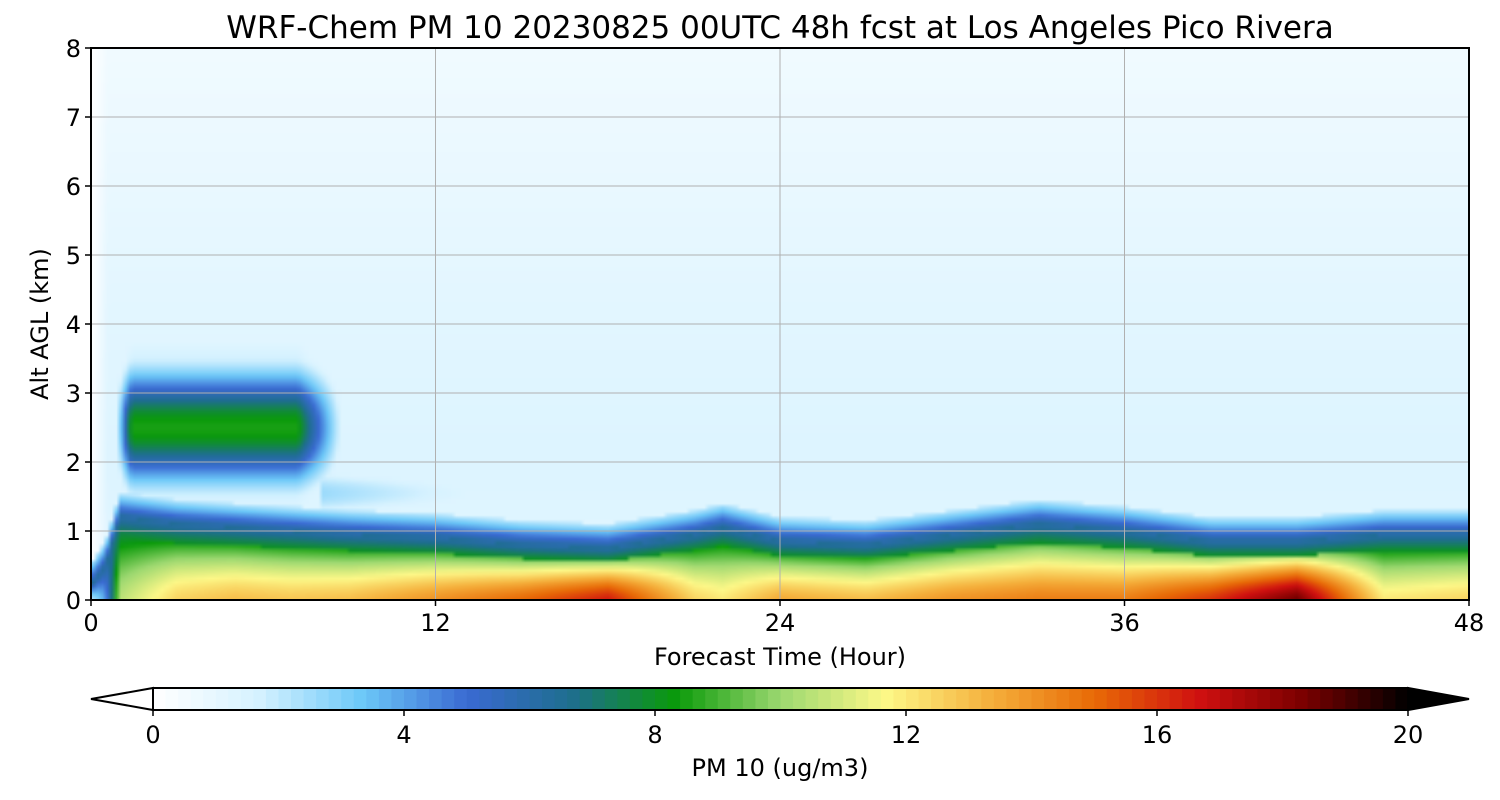  I want to click on colorbar-tick-label: 0, so click(152, 735).